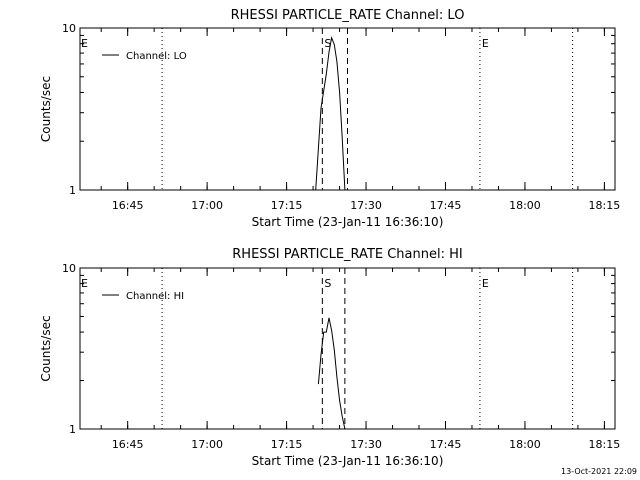 This screenshot has height=480, width=640. I want to click on series-line-lo, so click(330, 113).